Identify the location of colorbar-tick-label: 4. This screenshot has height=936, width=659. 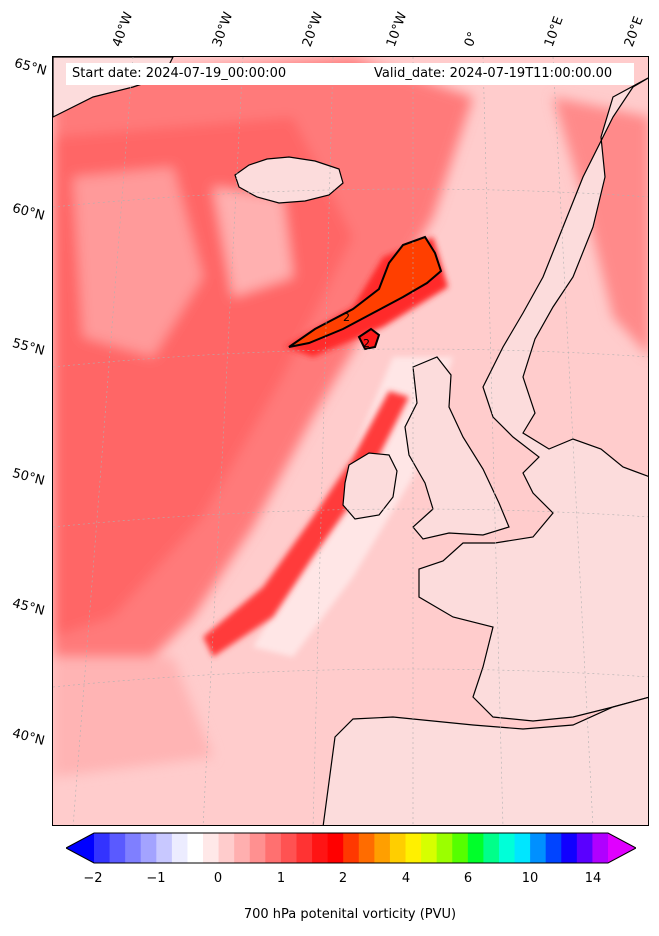
(406, 878).